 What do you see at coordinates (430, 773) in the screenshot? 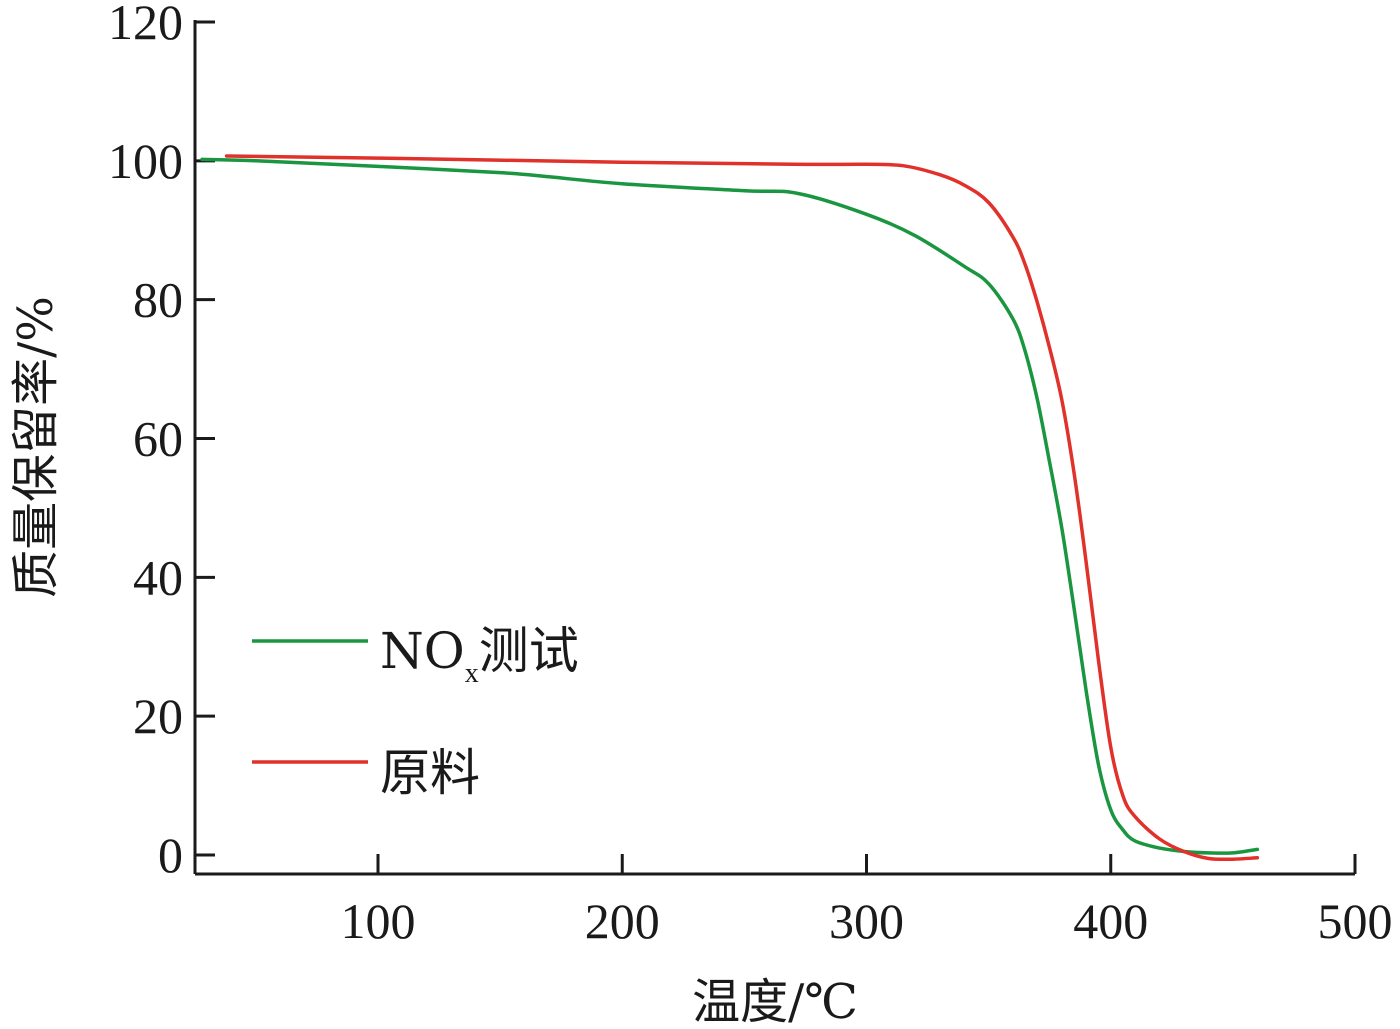
I see `legend-label-raw: 原料` at bounding box center [430, 773].